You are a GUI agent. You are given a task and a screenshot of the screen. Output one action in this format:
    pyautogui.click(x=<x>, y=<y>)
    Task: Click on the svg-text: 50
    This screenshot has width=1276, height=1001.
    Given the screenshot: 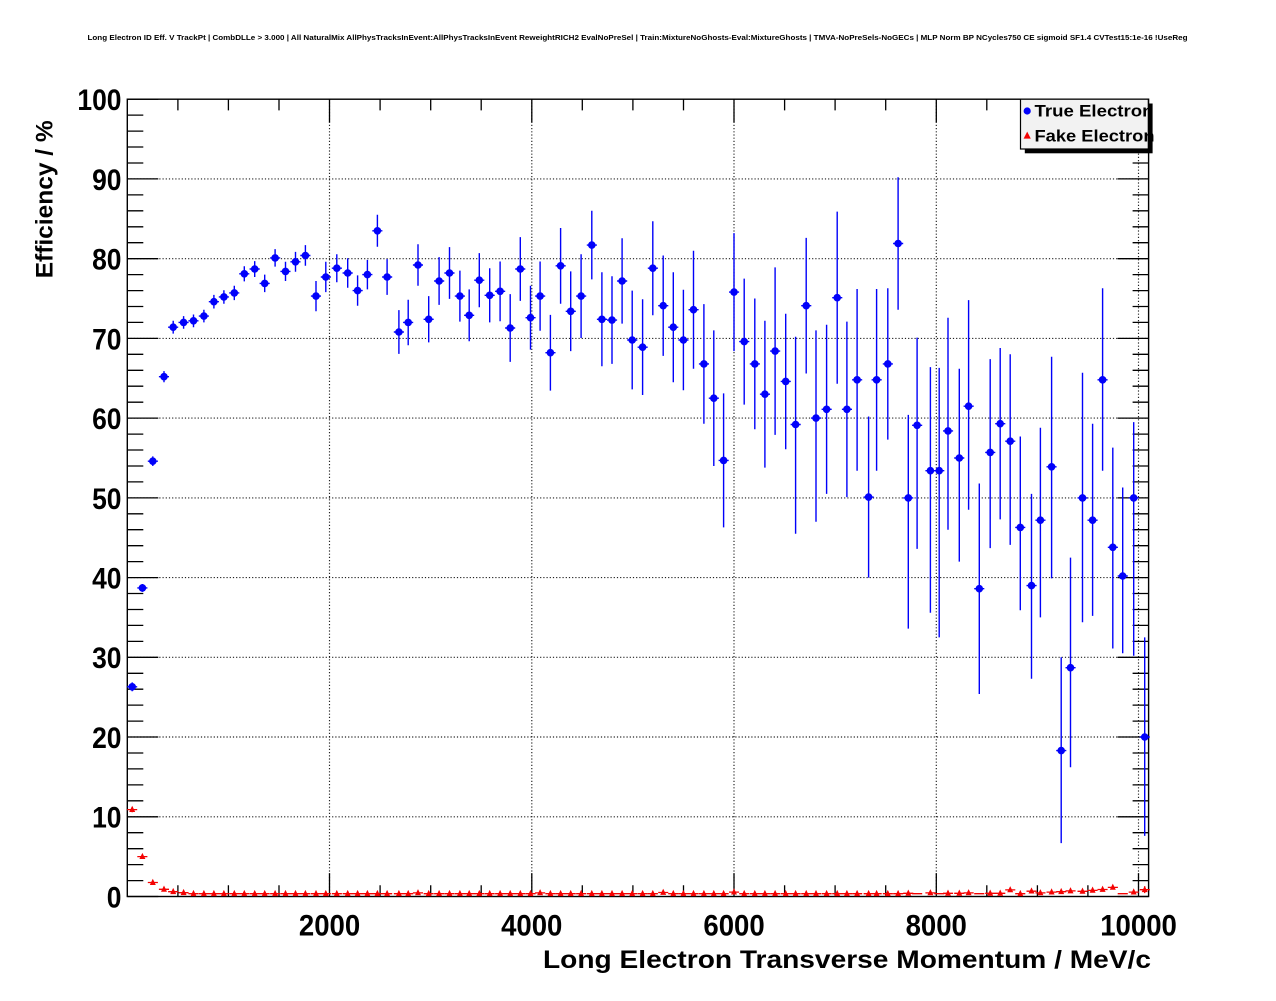 What is the action you would take?
    pyautogui.click(x=106, y=499)
    